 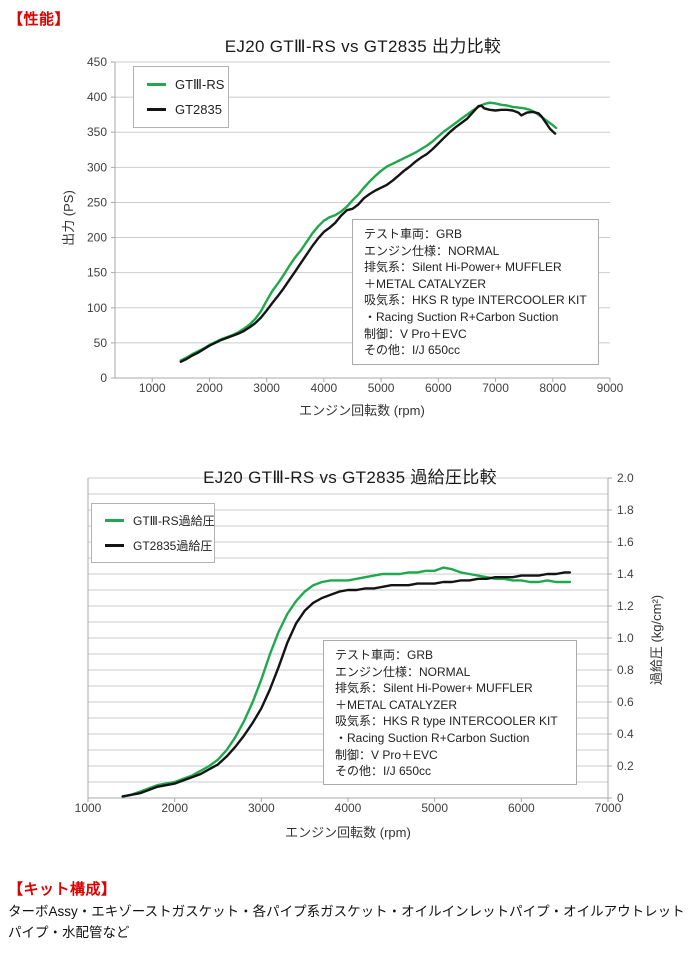 What do you see at coordinates (198, 110) in the screenshot?
I see `legend-label: GT2835` at bounding box center [198, 110].